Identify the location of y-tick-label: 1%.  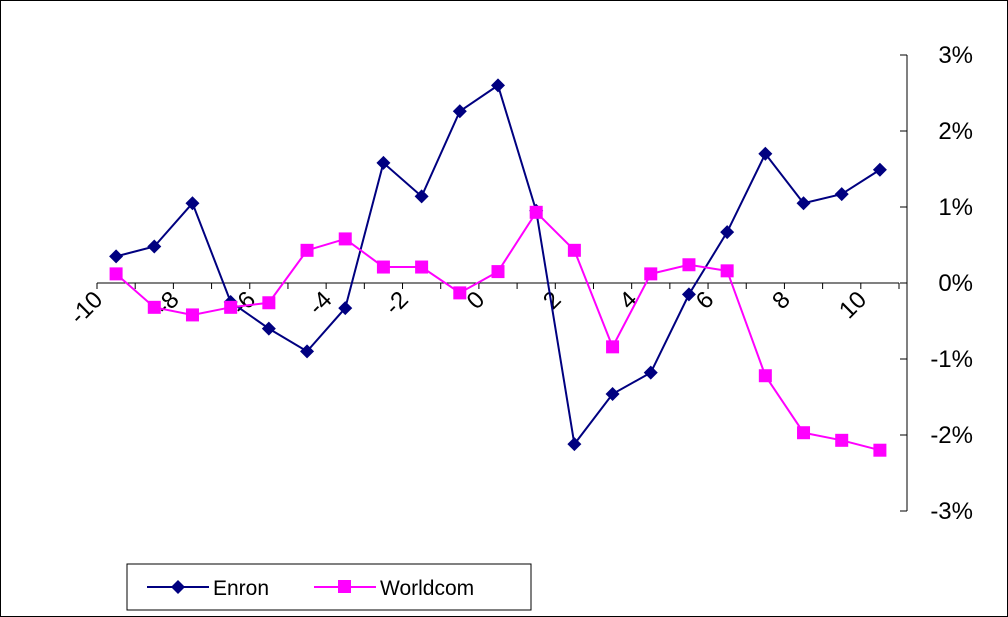
(955, 207).